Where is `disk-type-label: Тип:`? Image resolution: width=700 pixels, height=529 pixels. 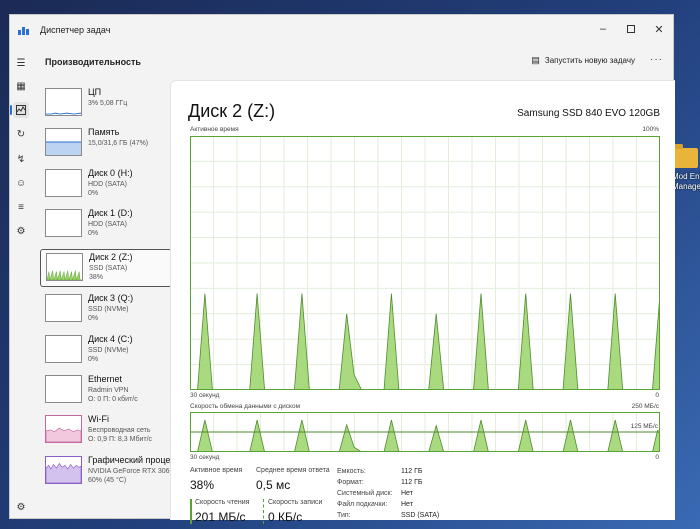
disk-type-label: Тип: is located at coordinates (344, 515).